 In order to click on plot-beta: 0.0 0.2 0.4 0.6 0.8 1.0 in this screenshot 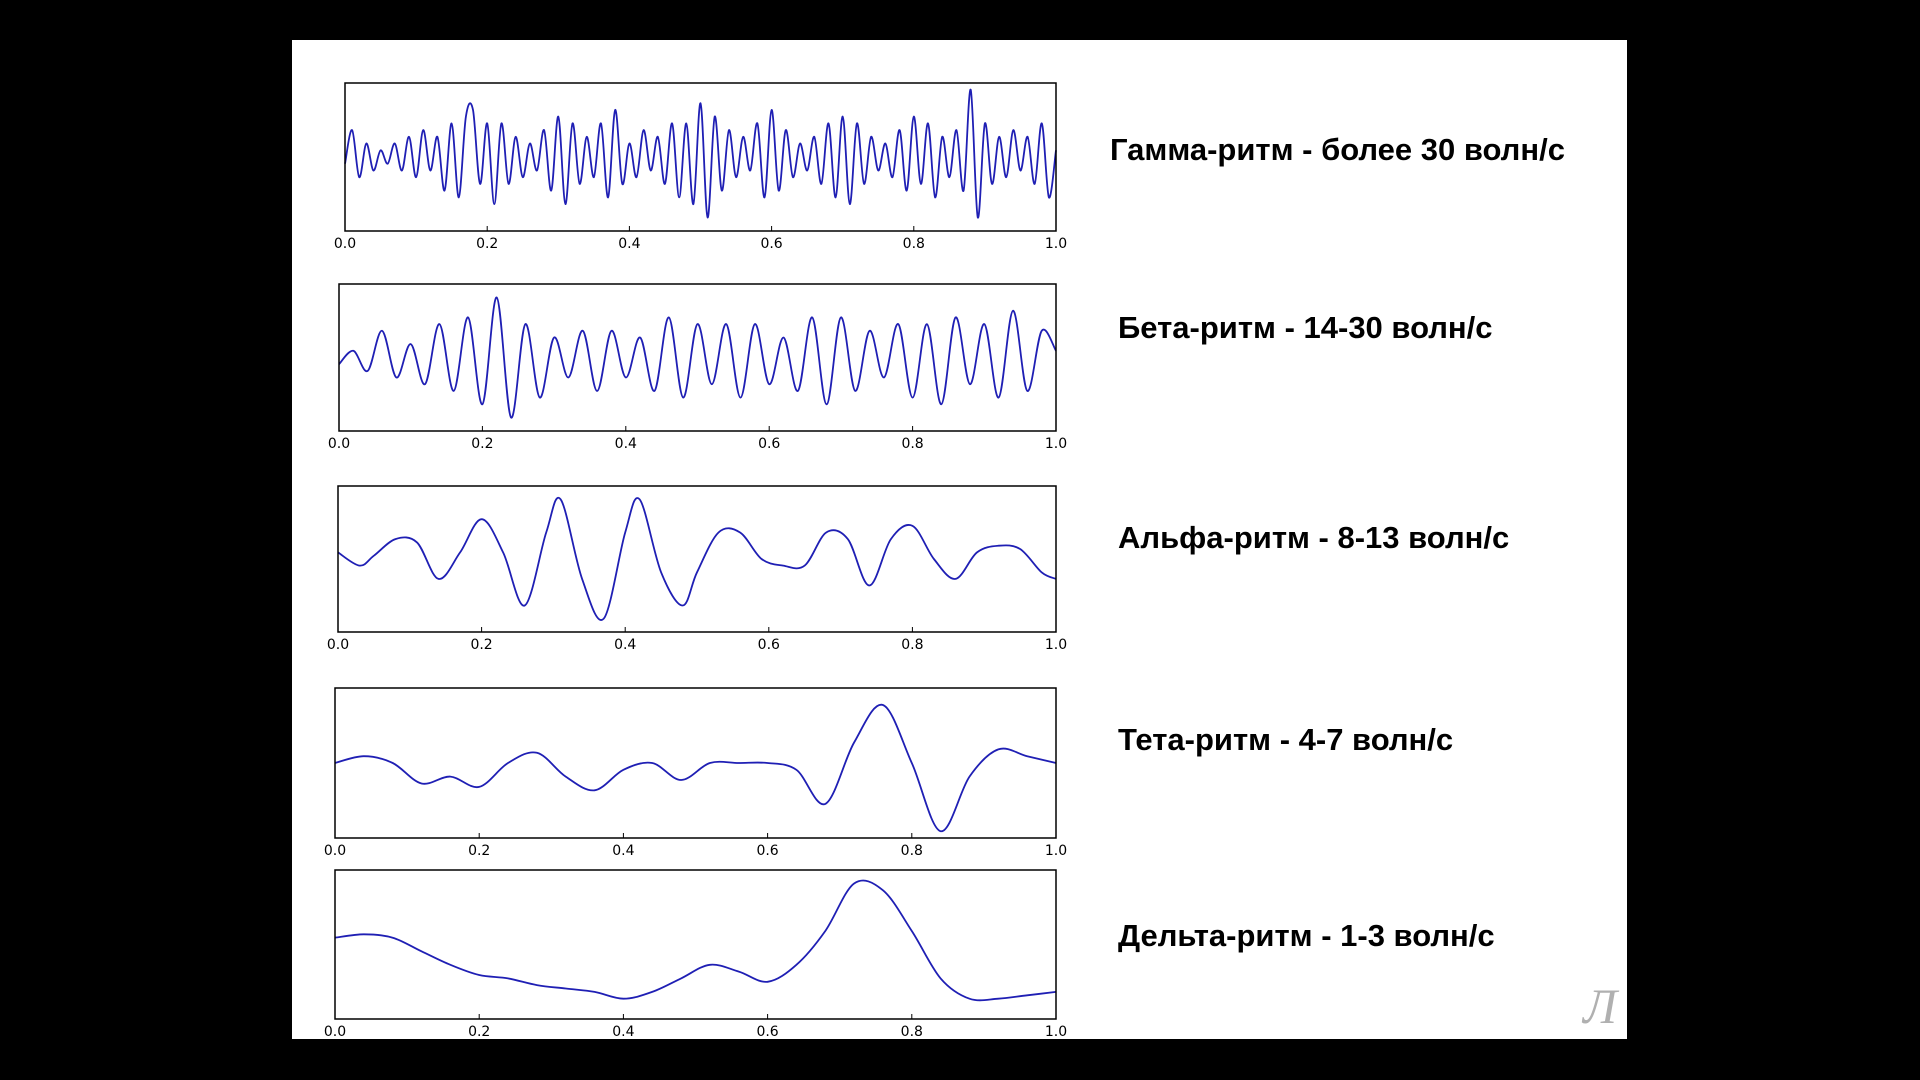, I will do `click(697, 367)`.